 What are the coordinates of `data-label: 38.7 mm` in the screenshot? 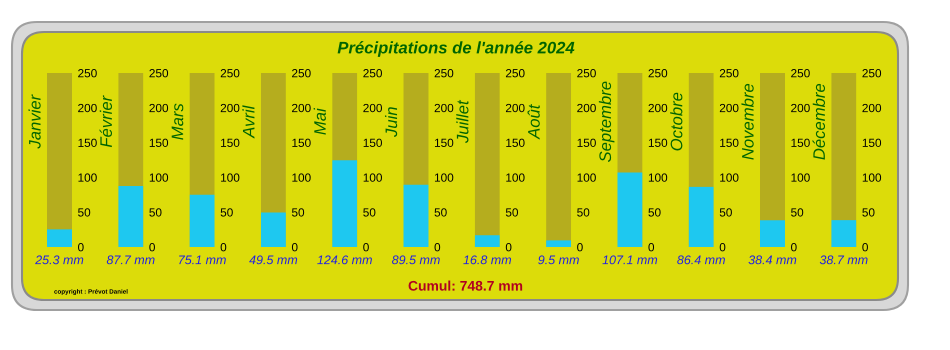 It's located at (844, 259).